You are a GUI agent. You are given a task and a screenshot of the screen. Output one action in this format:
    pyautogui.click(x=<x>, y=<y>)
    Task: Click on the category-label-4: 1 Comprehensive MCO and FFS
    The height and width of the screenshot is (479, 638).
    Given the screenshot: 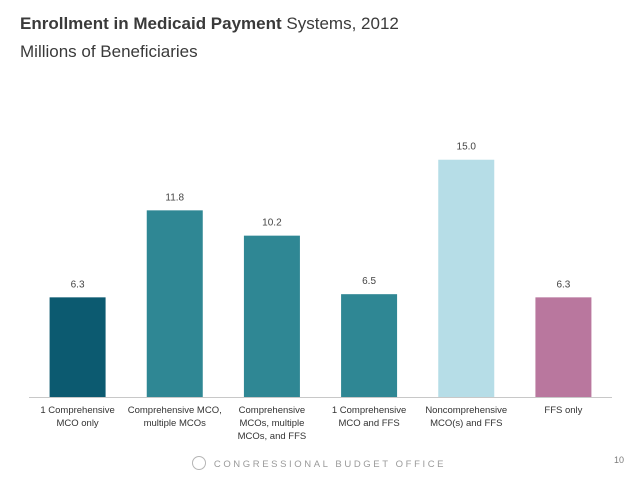 What is the action you would take?
    pyautogui.click(x=369, y=417)
    